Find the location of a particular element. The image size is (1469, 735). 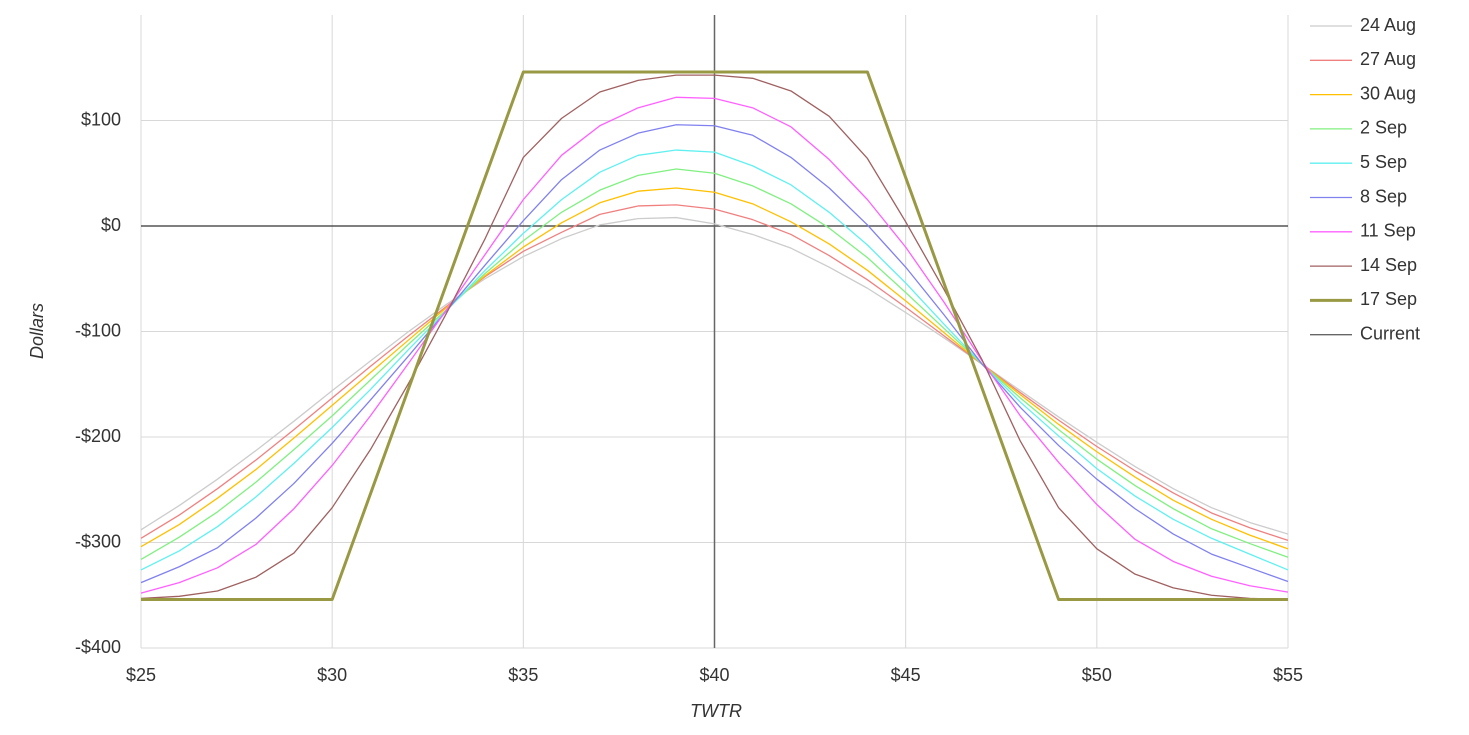

legend-label: 24 Aug is located at coordinates (1388, 25).